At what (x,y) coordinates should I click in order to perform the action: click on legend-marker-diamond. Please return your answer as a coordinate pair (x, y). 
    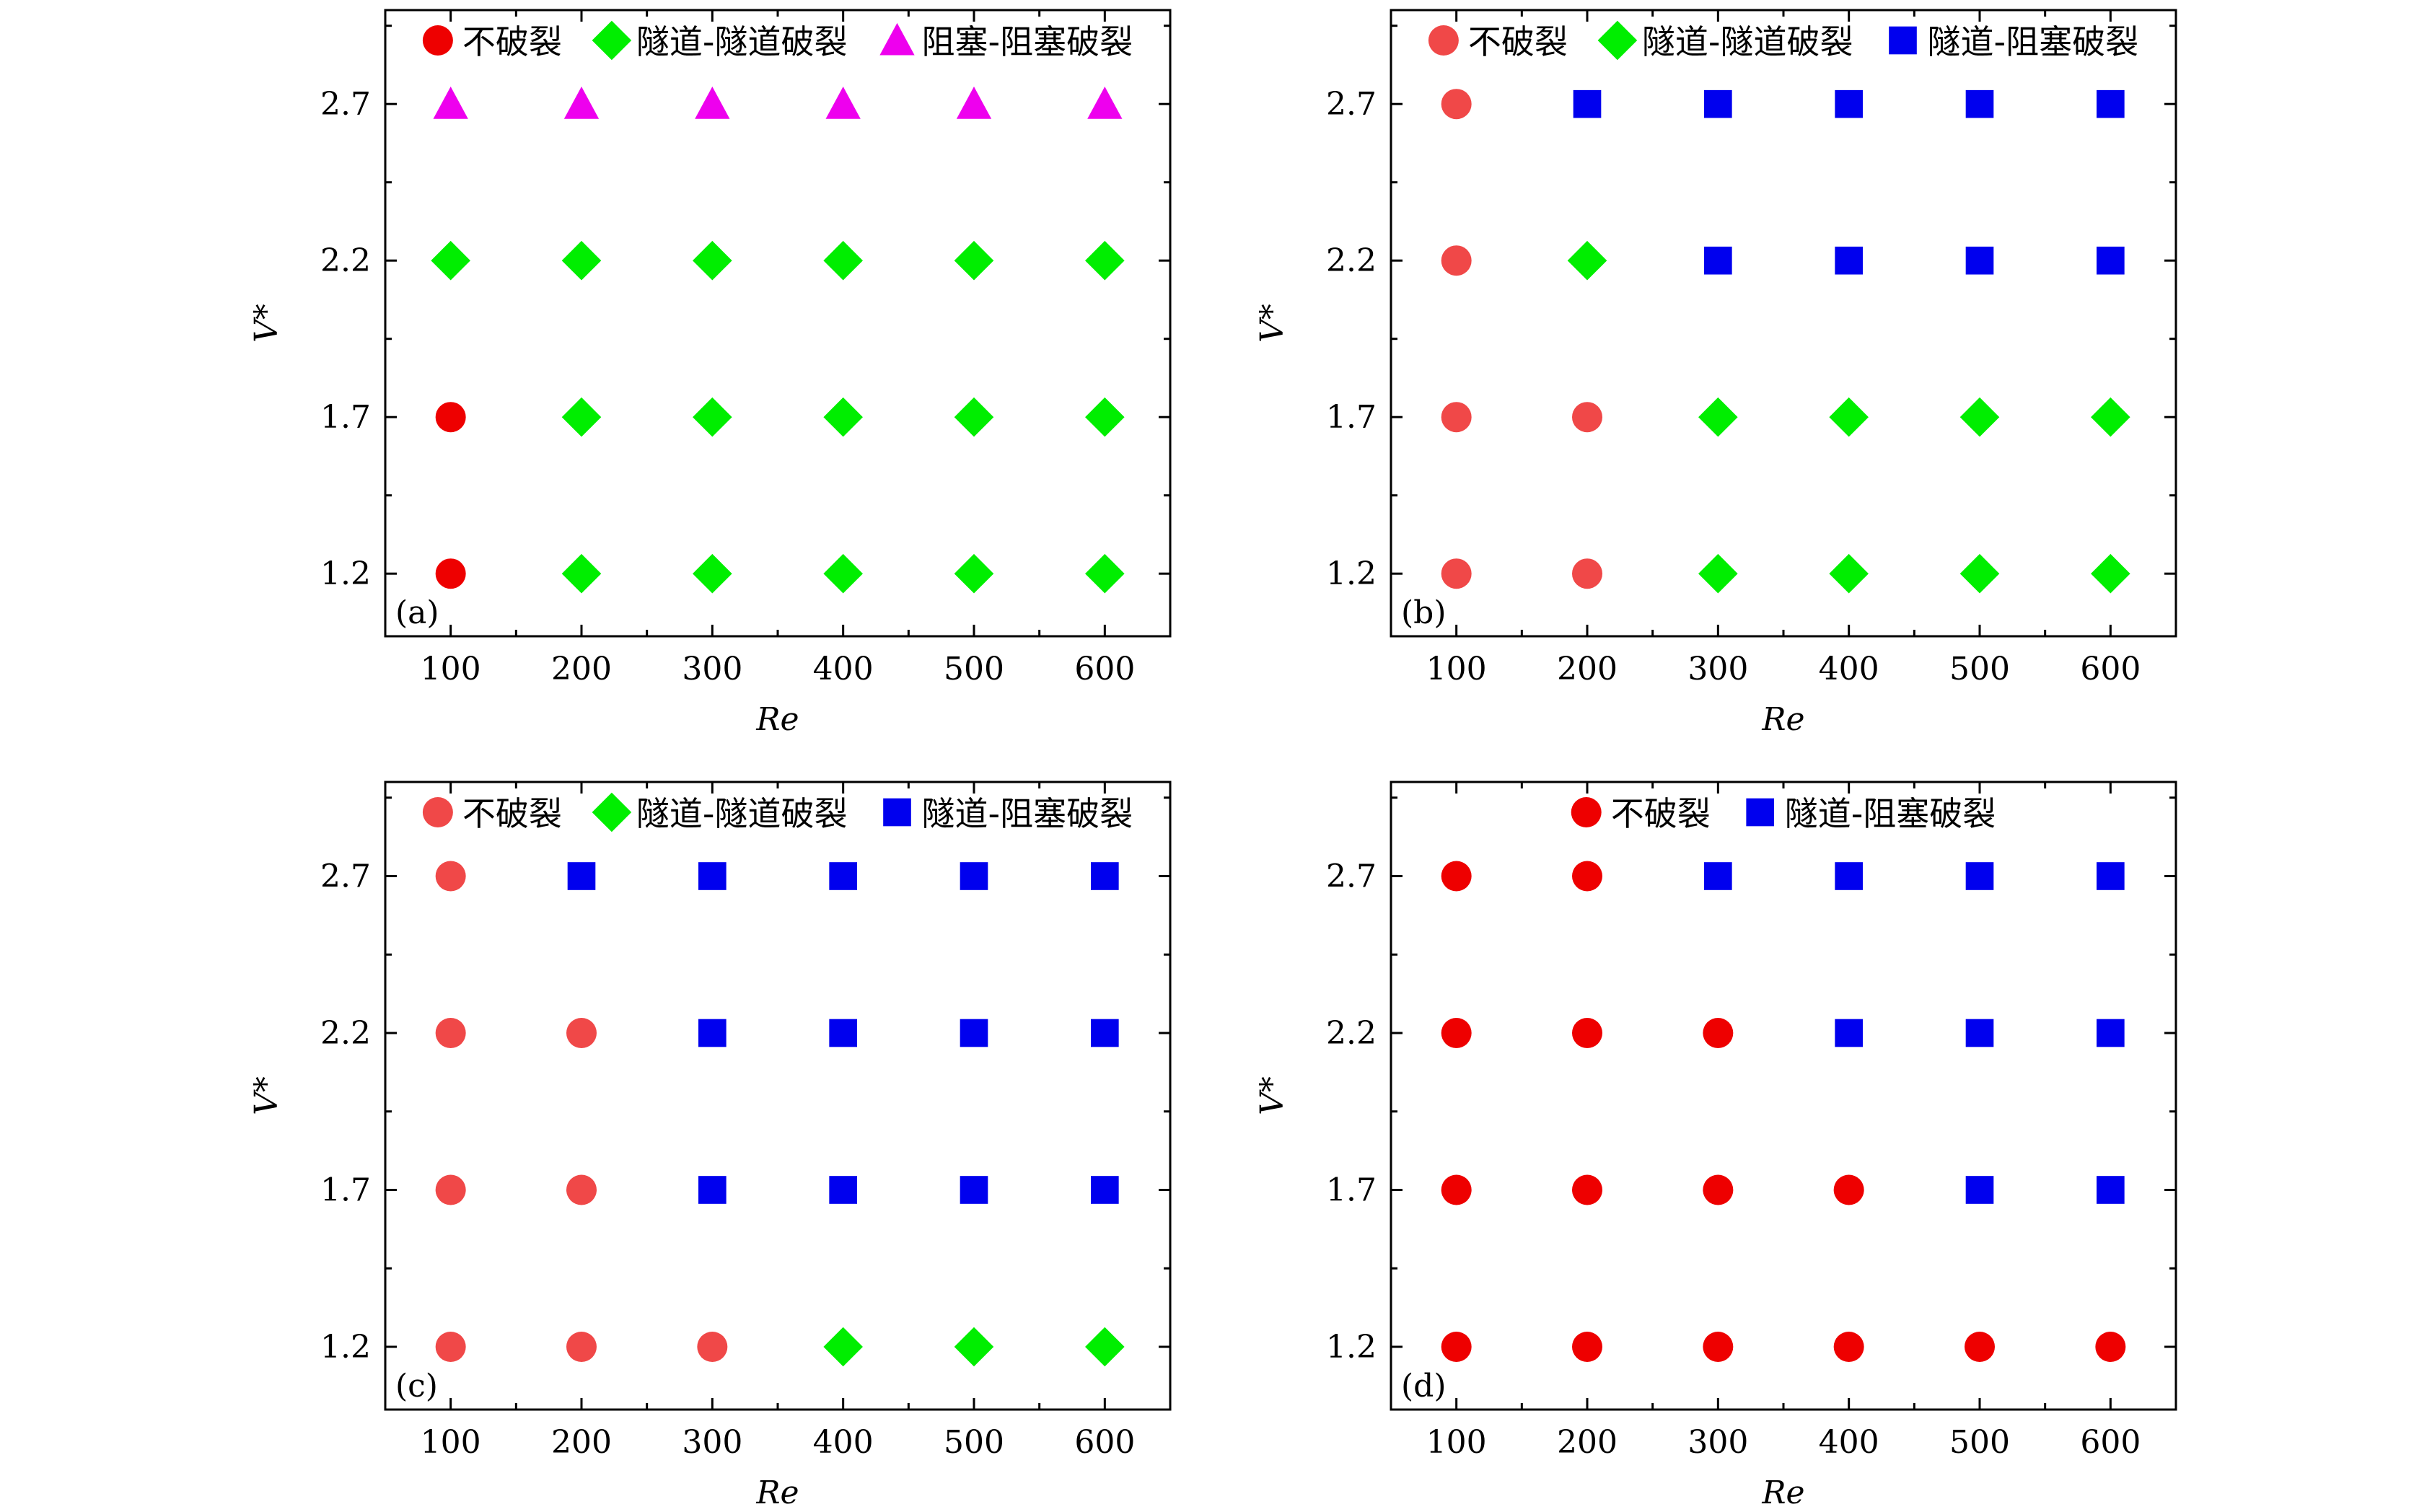
    Looking at the image, I should click on (612, 41).